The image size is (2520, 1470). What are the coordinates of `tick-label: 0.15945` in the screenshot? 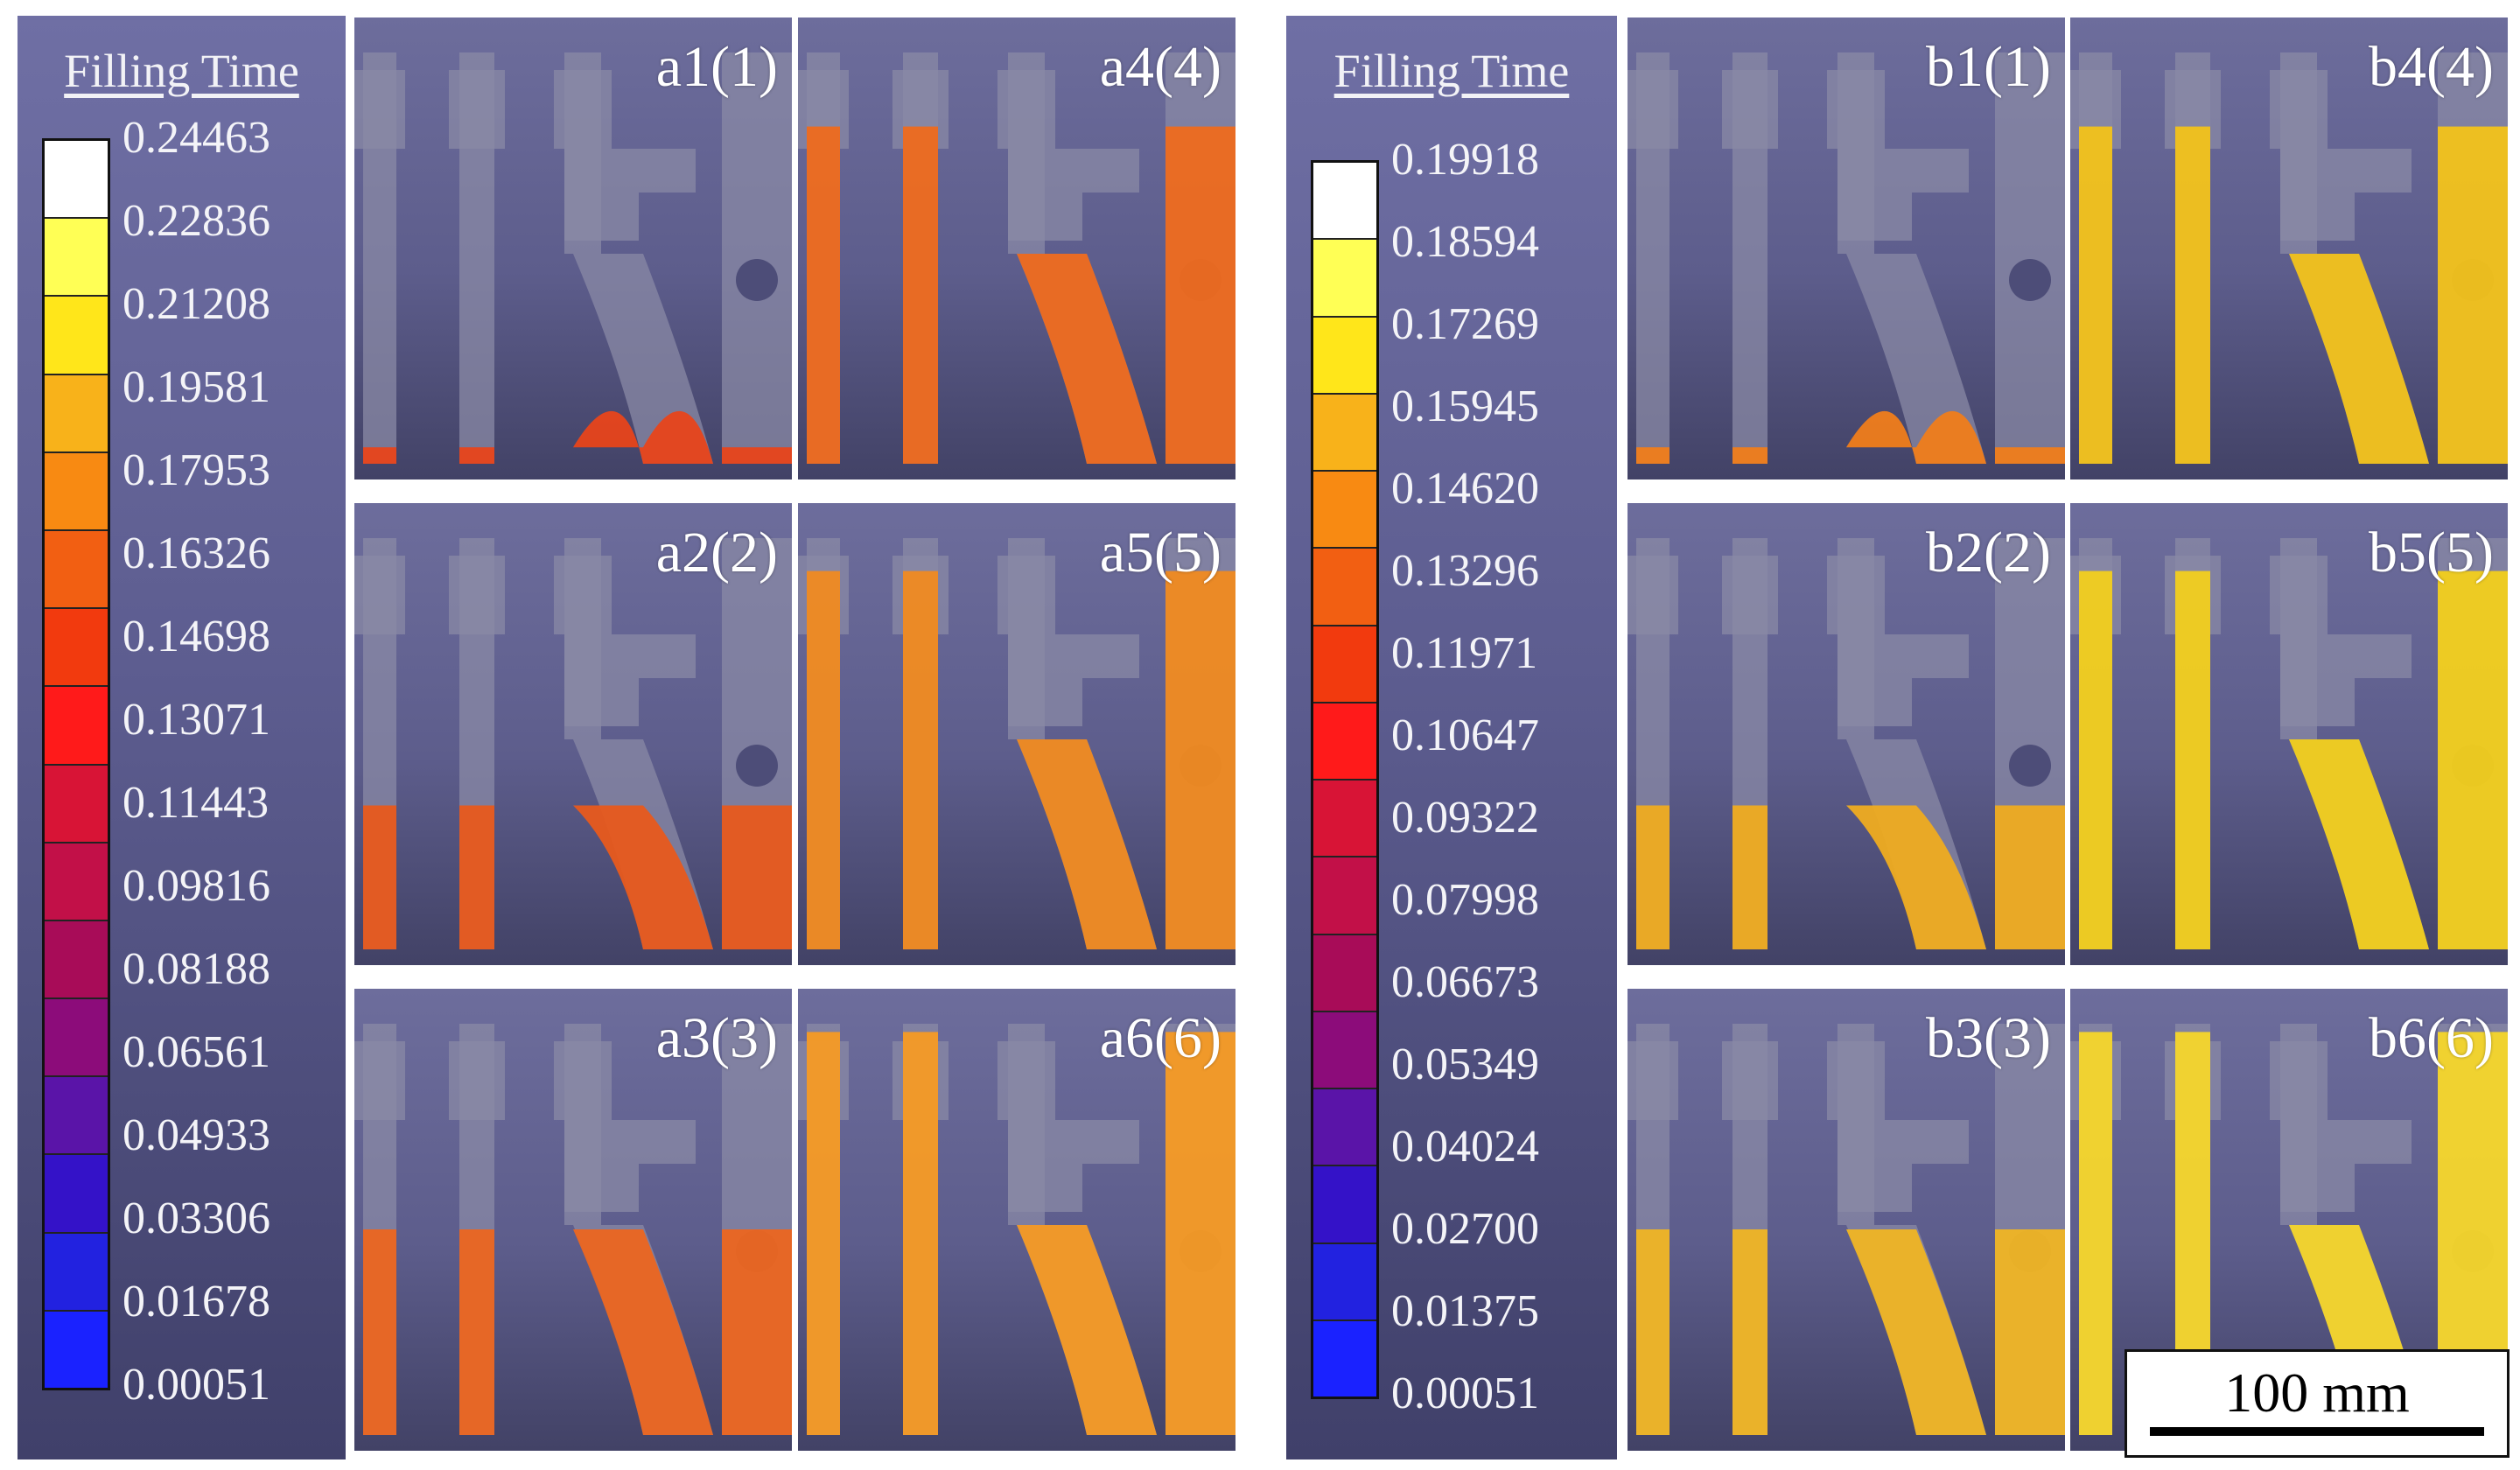 It's located at (1465, 406).